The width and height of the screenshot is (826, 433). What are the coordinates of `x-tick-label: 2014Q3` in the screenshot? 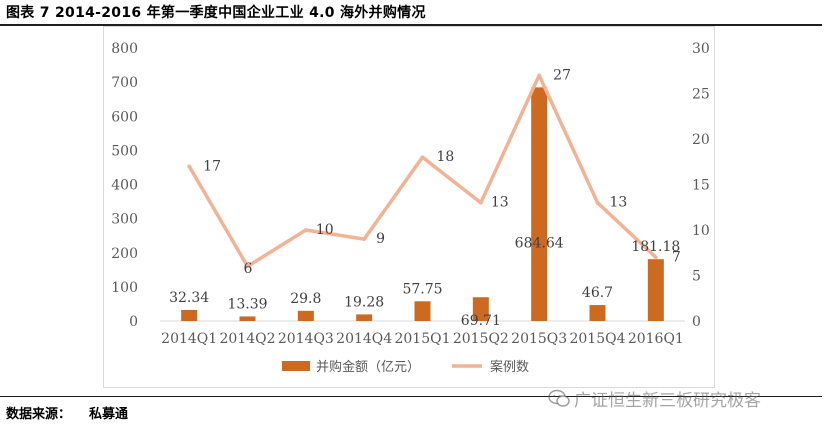 It's located at (306, 339).